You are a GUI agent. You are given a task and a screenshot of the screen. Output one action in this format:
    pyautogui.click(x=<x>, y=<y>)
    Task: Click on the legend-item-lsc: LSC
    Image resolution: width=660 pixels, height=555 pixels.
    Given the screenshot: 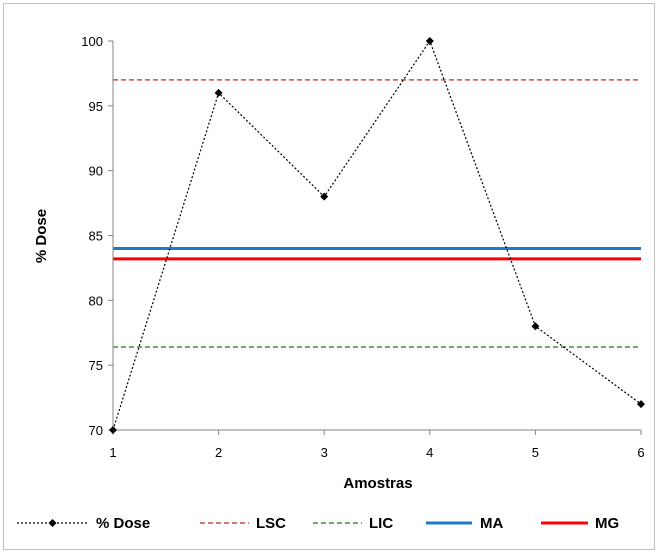 What is the action you would take?
    pyautogui.click(x=243, y=523)
    